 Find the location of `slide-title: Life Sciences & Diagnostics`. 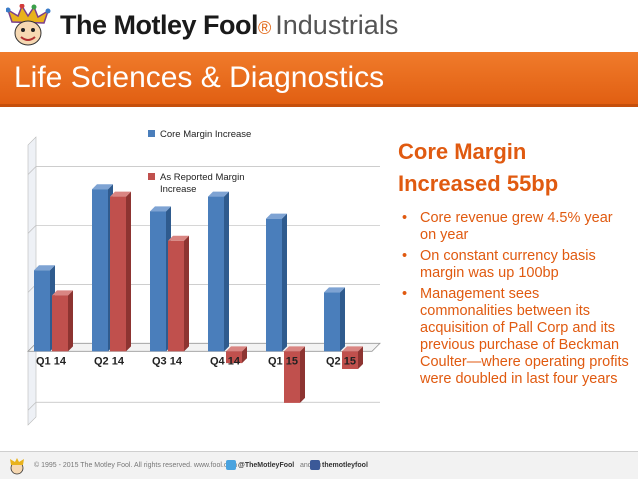

slide-title: Life Sciences & Diagnostics is located at coordinates (199, 77).